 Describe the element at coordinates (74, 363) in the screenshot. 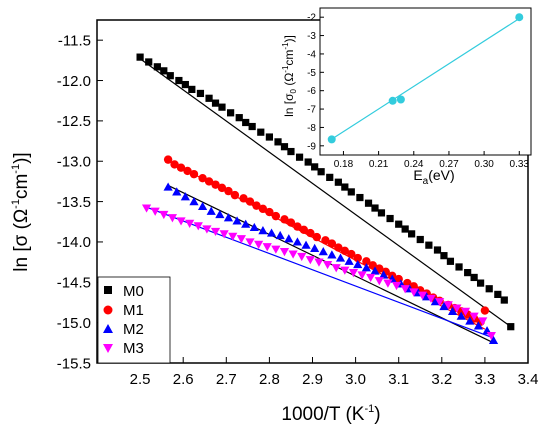

I see `y-tick-label: -15.5` at that location.